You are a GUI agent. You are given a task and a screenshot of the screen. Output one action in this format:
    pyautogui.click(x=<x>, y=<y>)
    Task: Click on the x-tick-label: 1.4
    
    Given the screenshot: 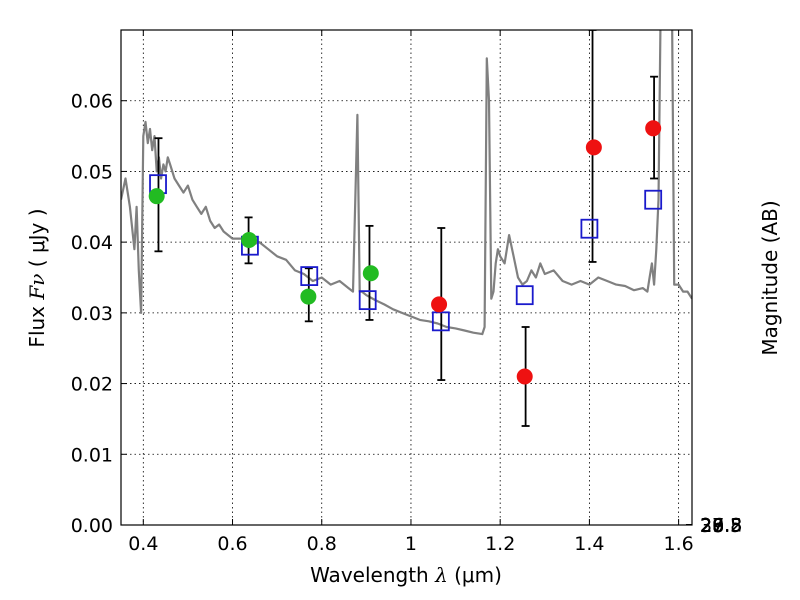 What is the action you would take?
    pyautogui.click(x=589, y=544)
    